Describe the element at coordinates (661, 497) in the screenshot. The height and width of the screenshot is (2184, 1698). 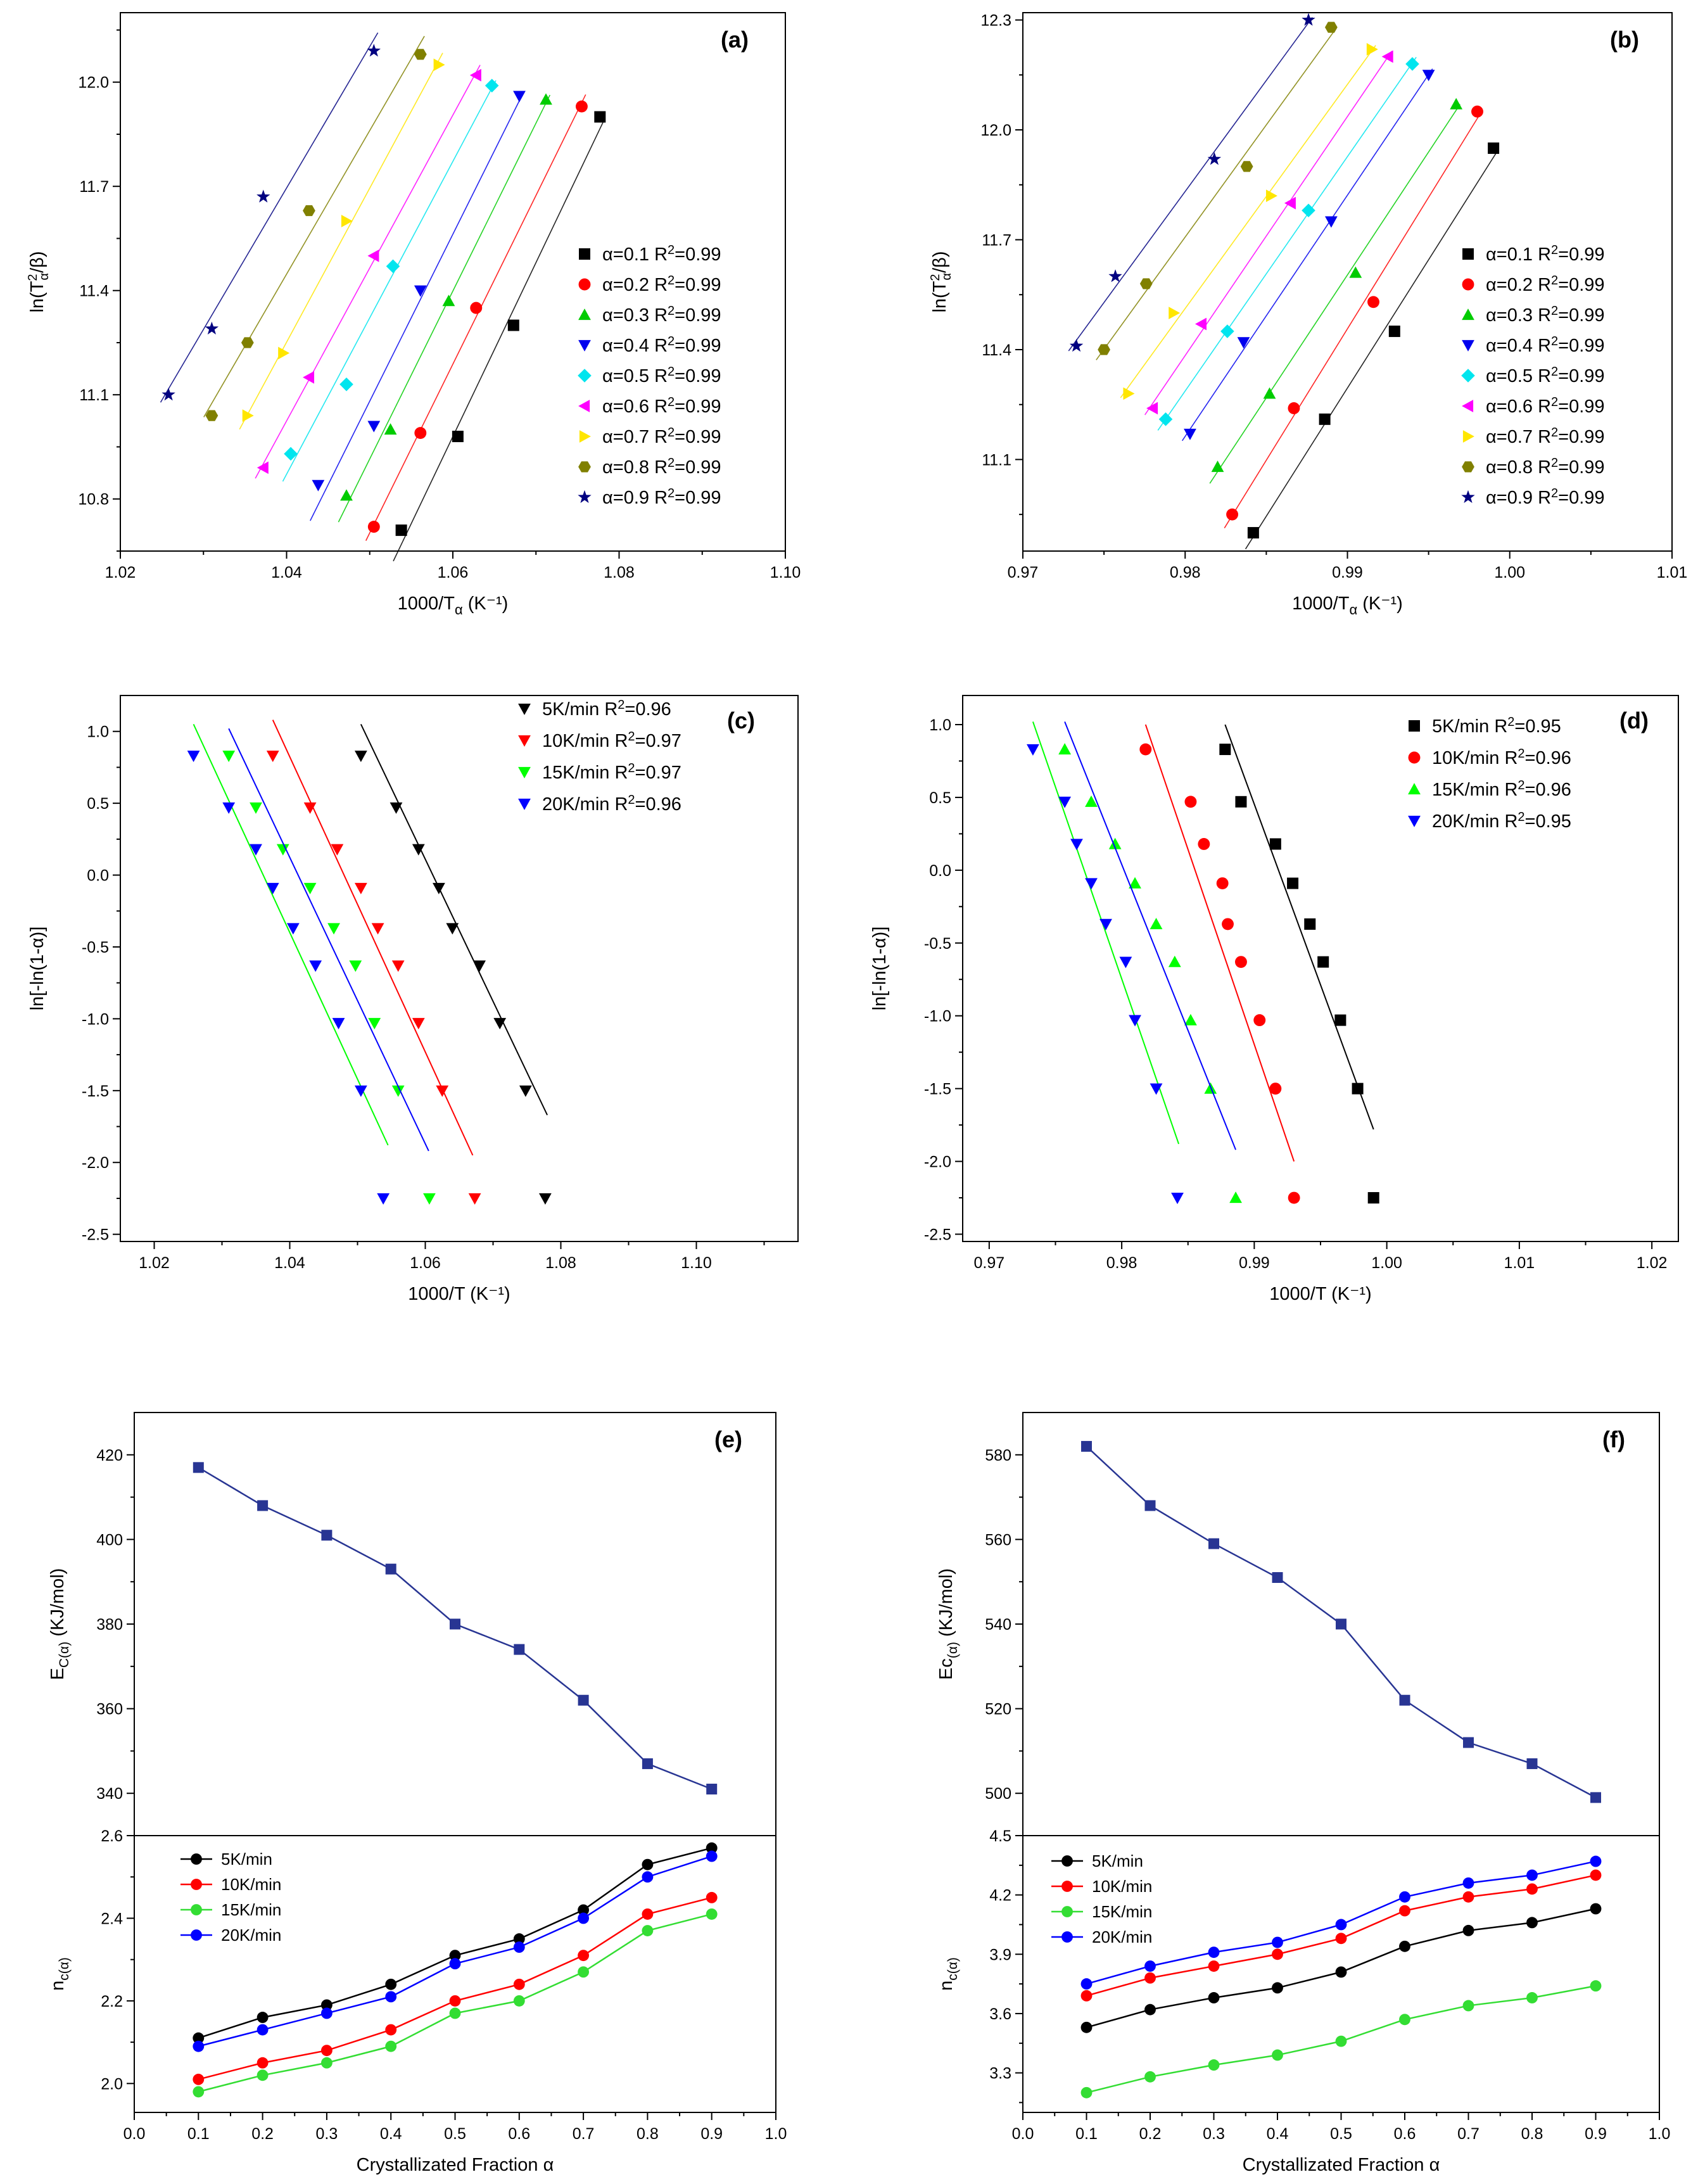
I see `legend-label-a-8: α=0.9 R2=0.99` at that location.